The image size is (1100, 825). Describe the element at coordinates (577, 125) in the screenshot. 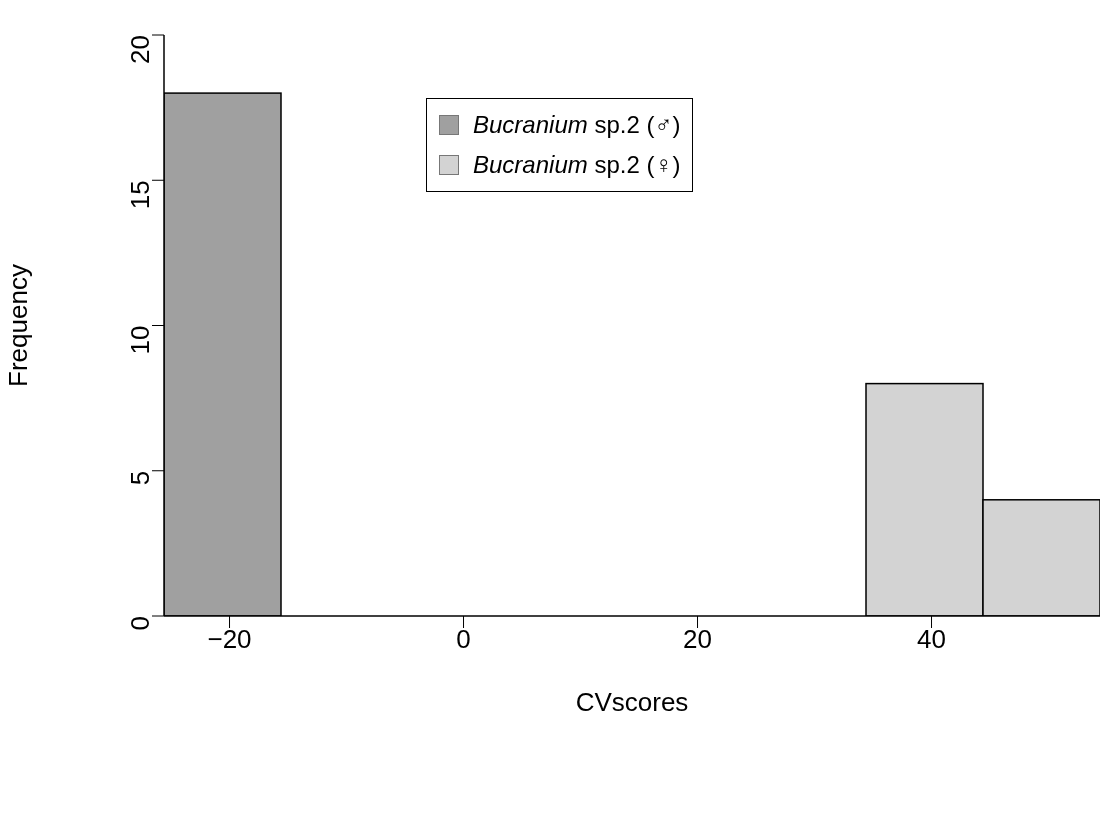

I see `legend-label: Bucranium sp.2 (♂)` at that location.